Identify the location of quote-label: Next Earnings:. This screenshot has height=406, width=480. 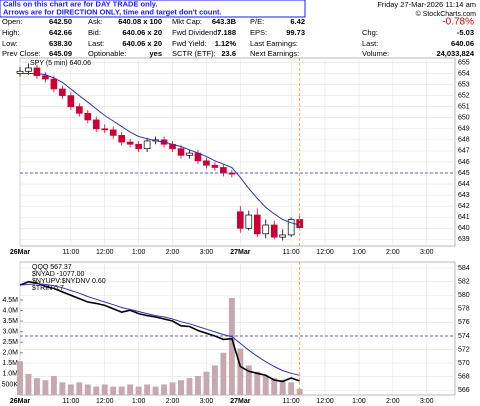
(274, 53).